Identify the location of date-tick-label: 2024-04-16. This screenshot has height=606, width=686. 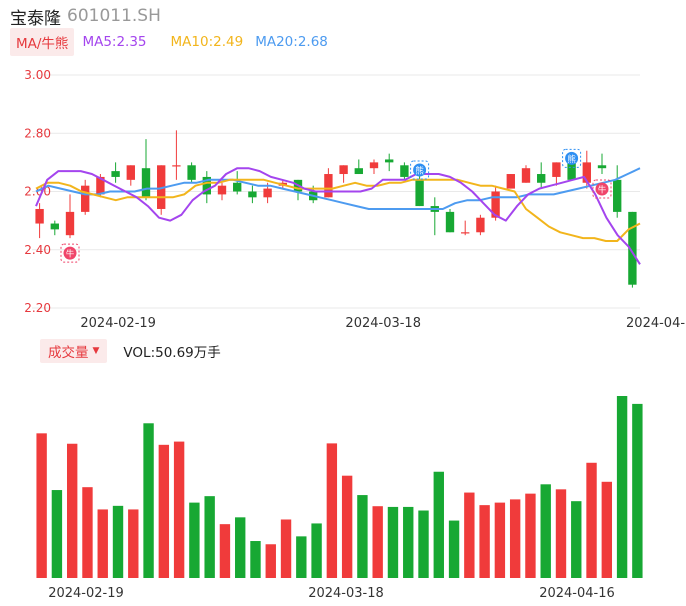
(656, 323).